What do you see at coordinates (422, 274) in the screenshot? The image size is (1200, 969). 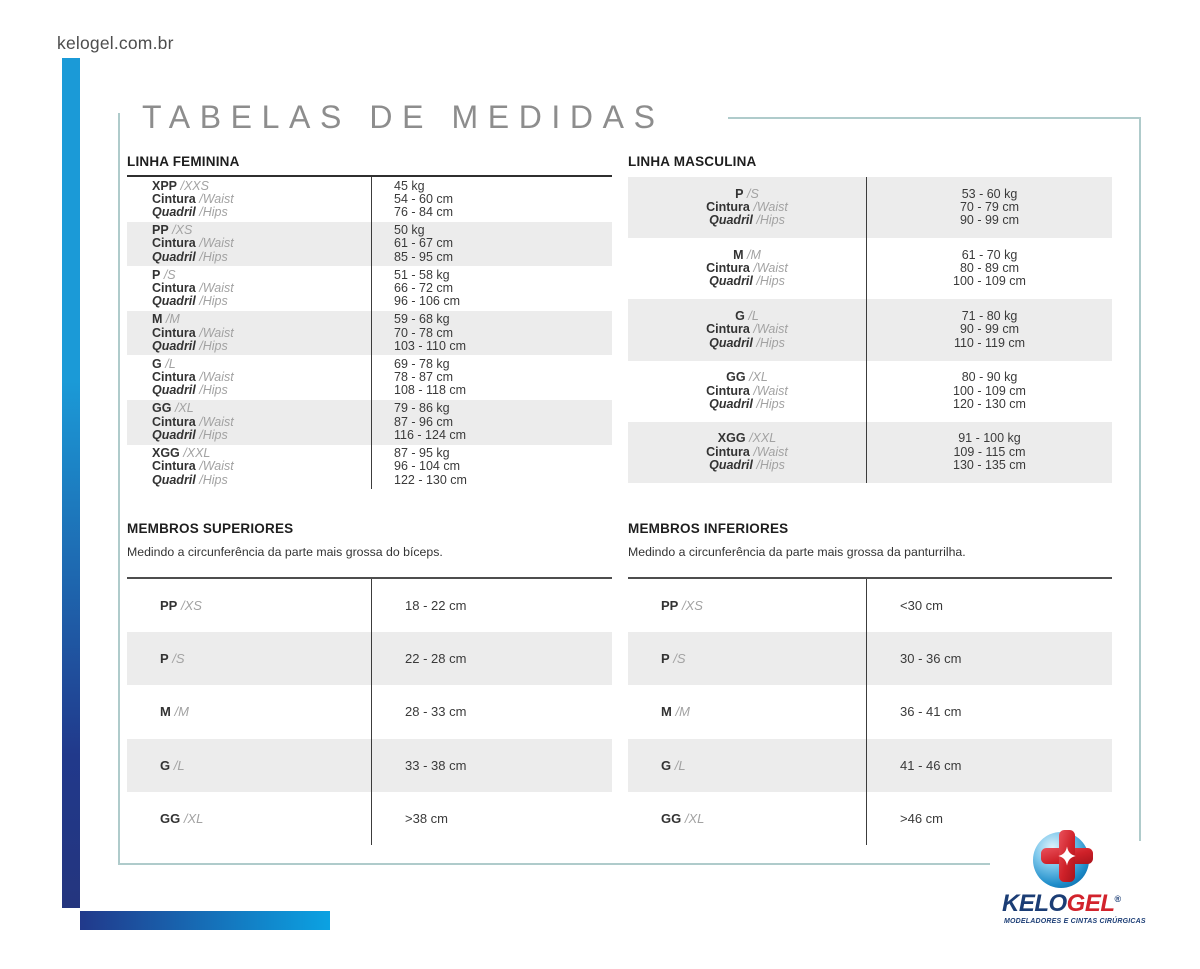 I see `weight-value: 51 - 58 kg` at bounding box center [422, 274].